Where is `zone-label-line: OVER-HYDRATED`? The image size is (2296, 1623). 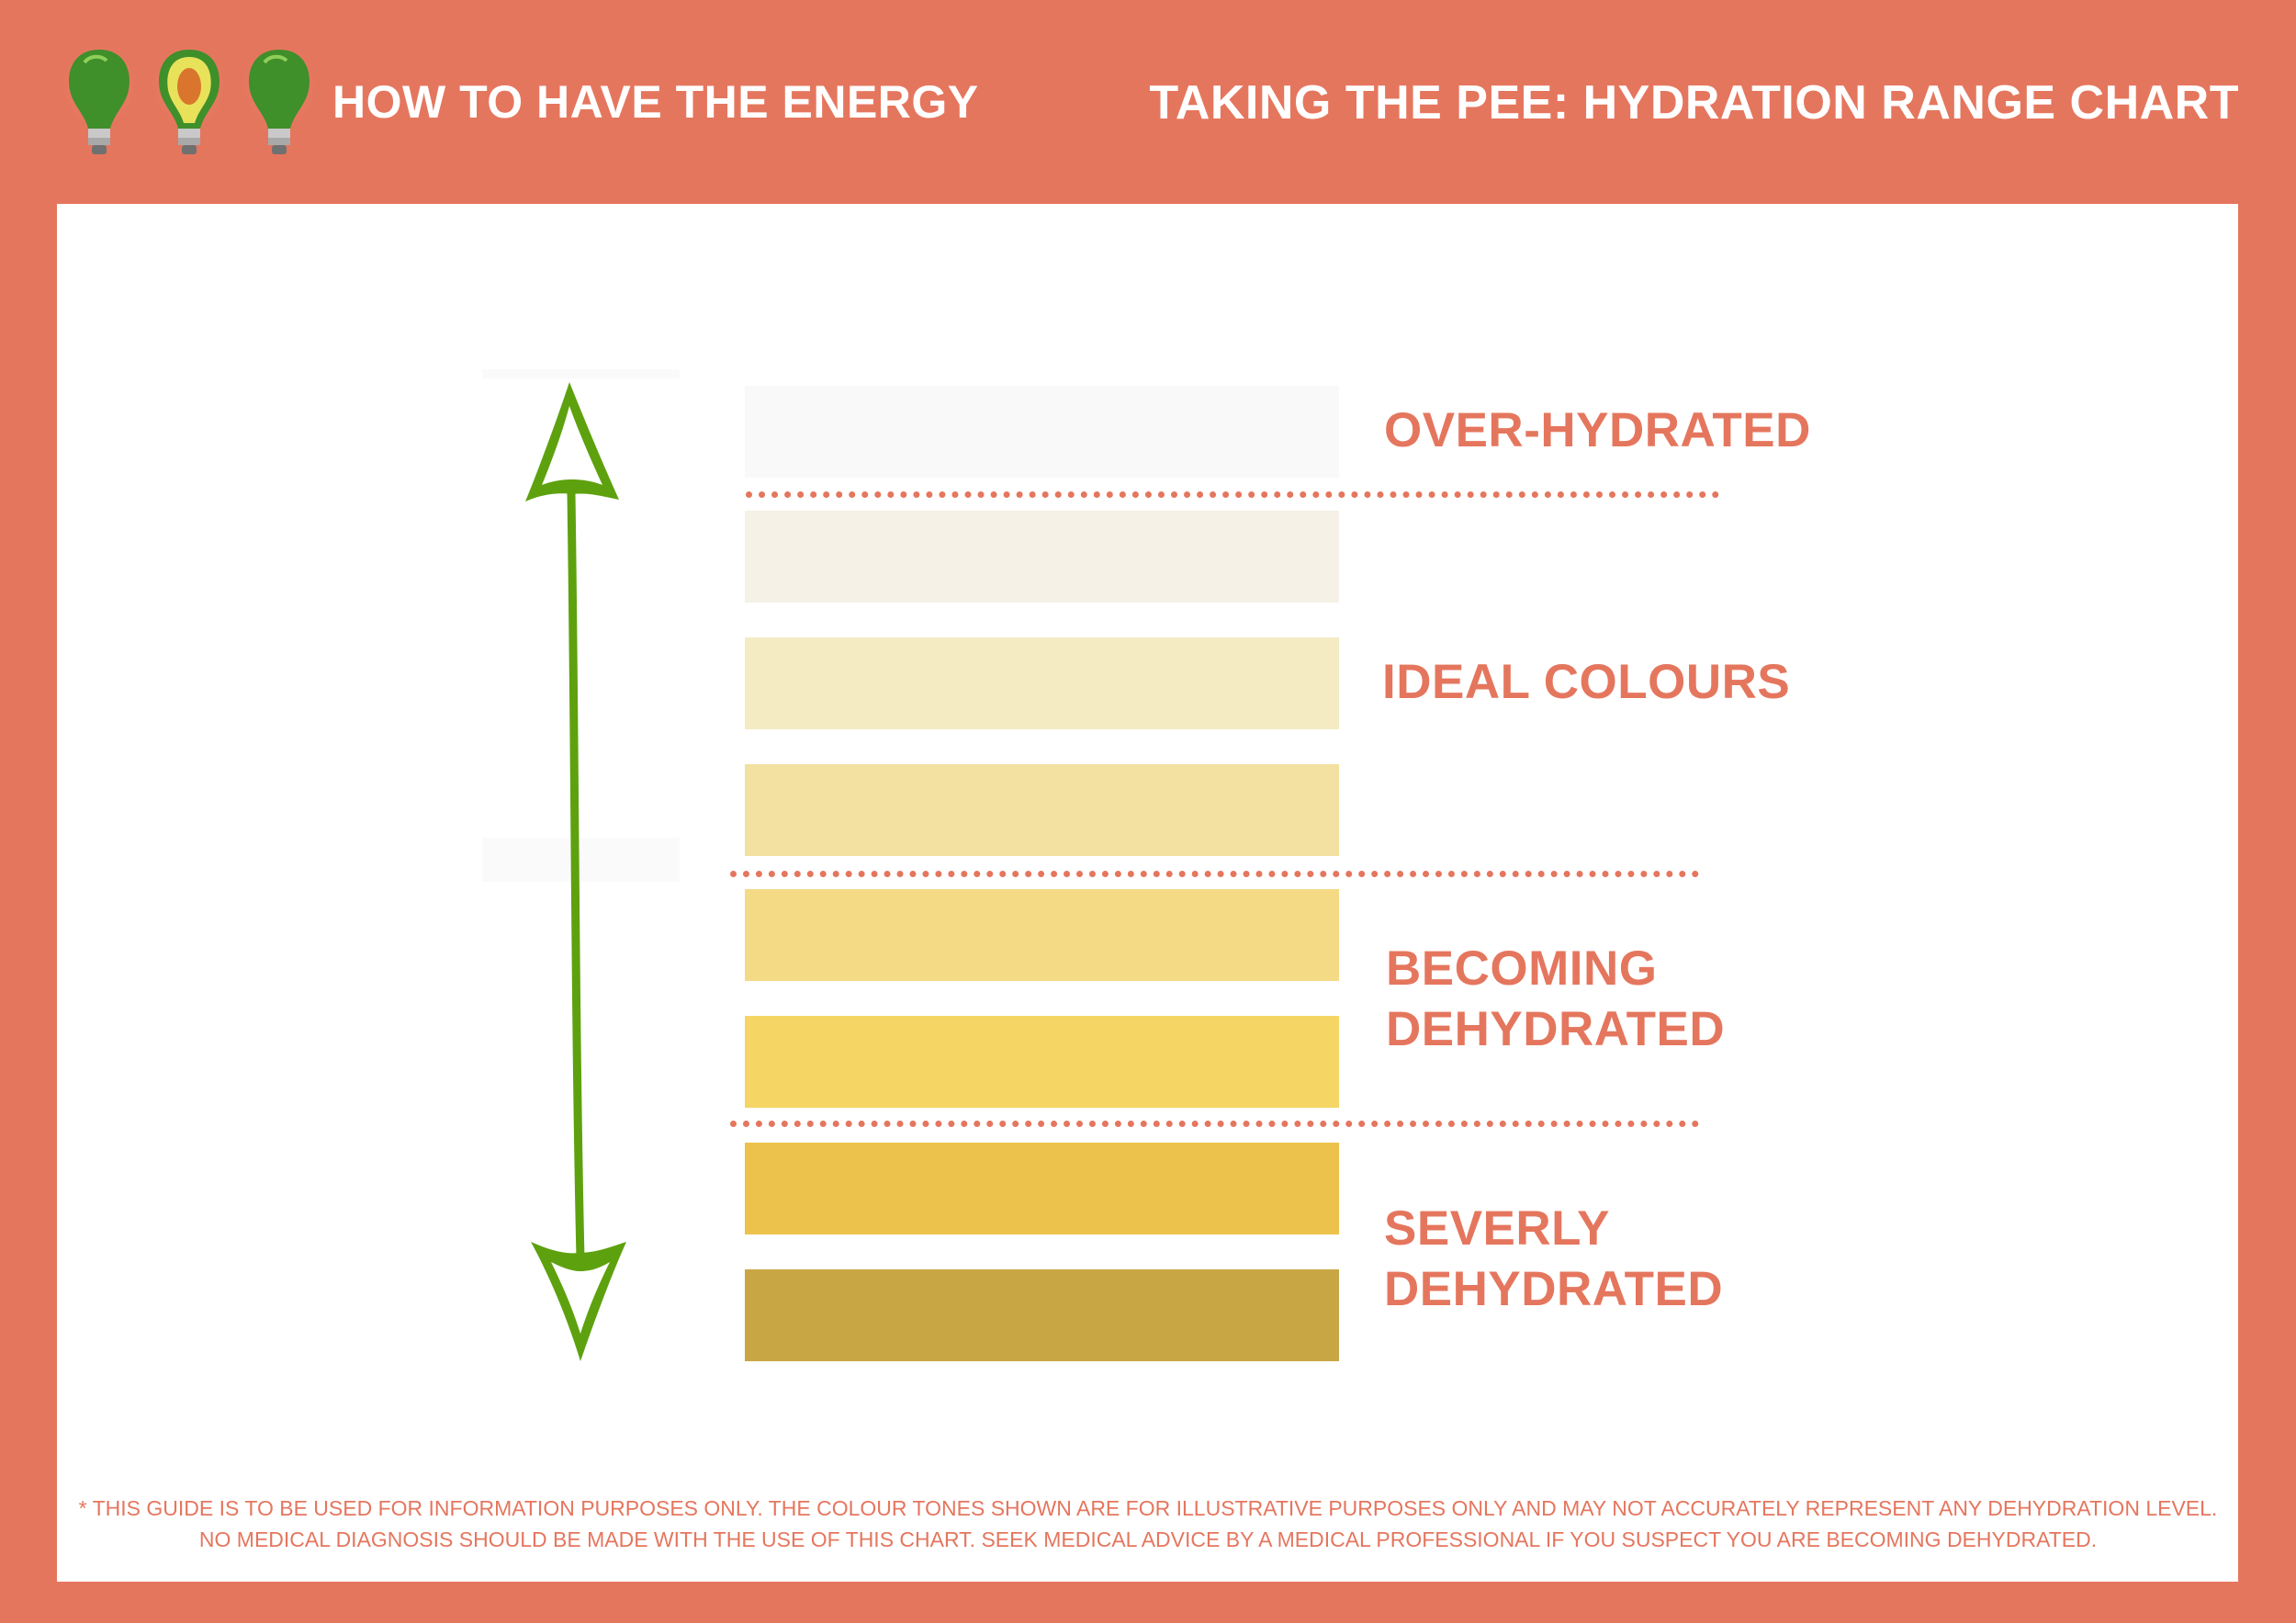 zone-label-line: OVER-HYDRATED is located at coordinates (1597, 430).